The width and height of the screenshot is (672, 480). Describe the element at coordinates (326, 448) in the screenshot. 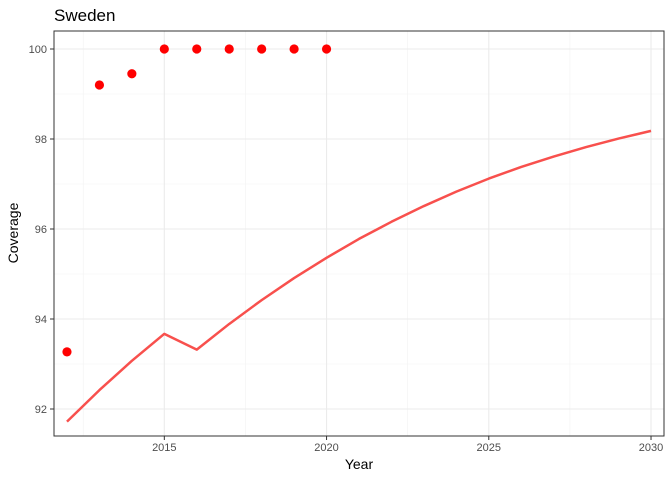

I see `x-tick-label: 2020` at that location.